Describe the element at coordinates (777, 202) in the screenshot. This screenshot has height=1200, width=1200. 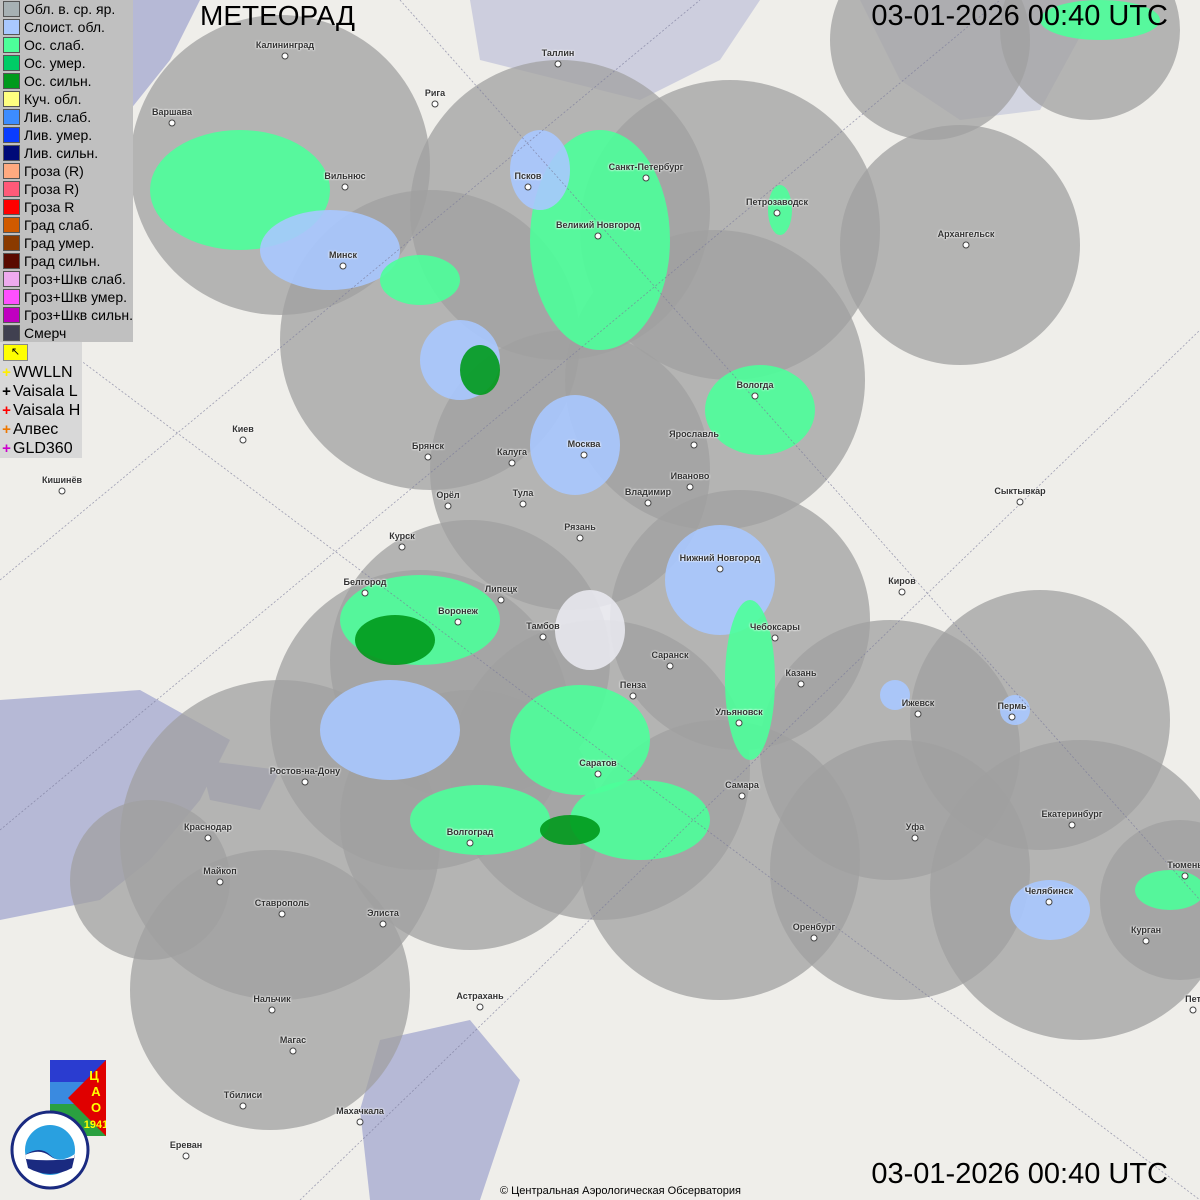
I see `city-label: Петрозаводск` at that location.